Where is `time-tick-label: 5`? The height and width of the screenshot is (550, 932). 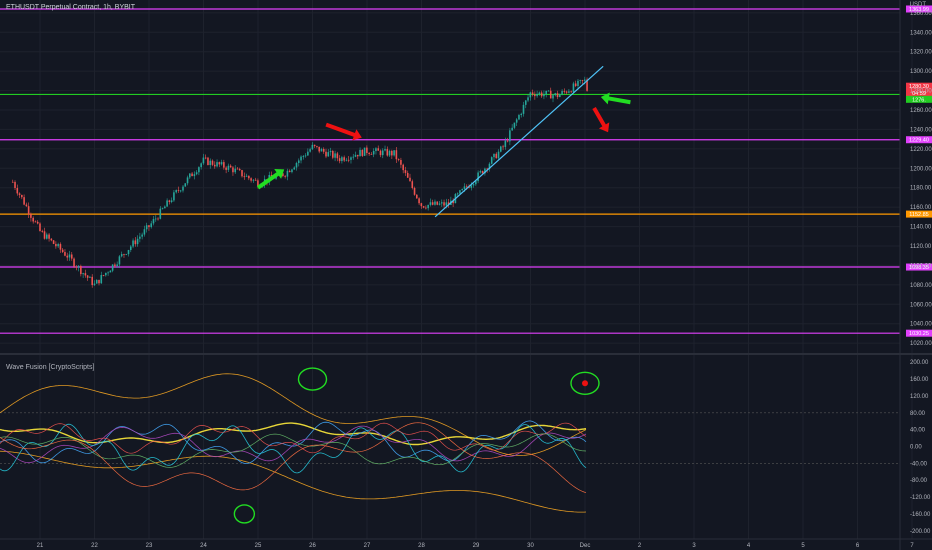 time-tick-label: 5 is located at coordinates (803, 546).